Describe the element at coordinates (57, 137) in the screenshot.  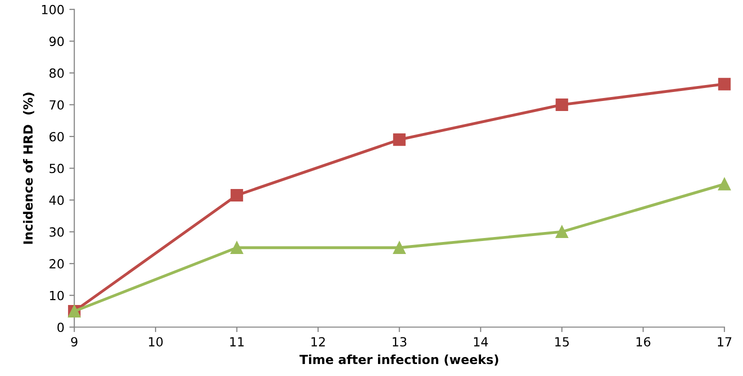
I see `y-tick-label: 60` at that location.